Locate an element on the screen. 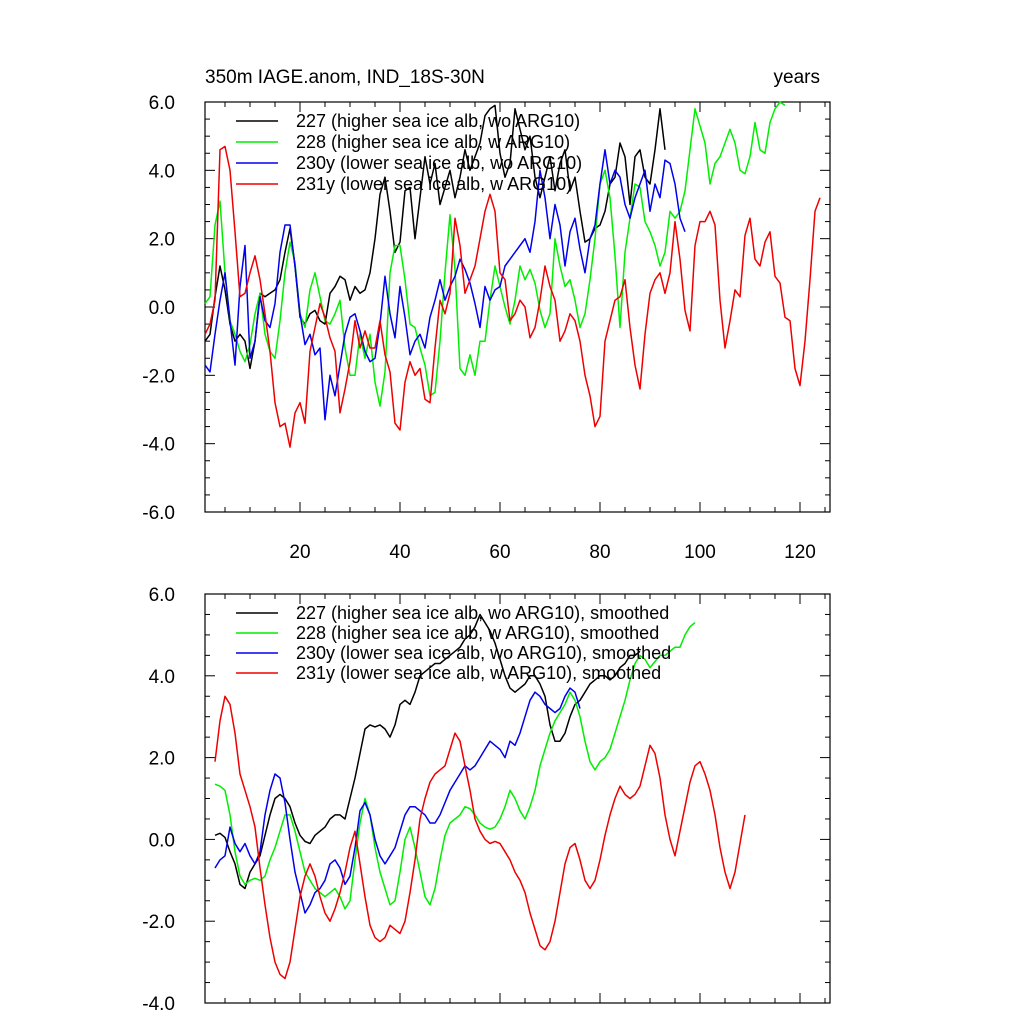 This screenshot has height=1024, width=1024. top-x-tick-label: 40 is located at coordinates (399, 552).